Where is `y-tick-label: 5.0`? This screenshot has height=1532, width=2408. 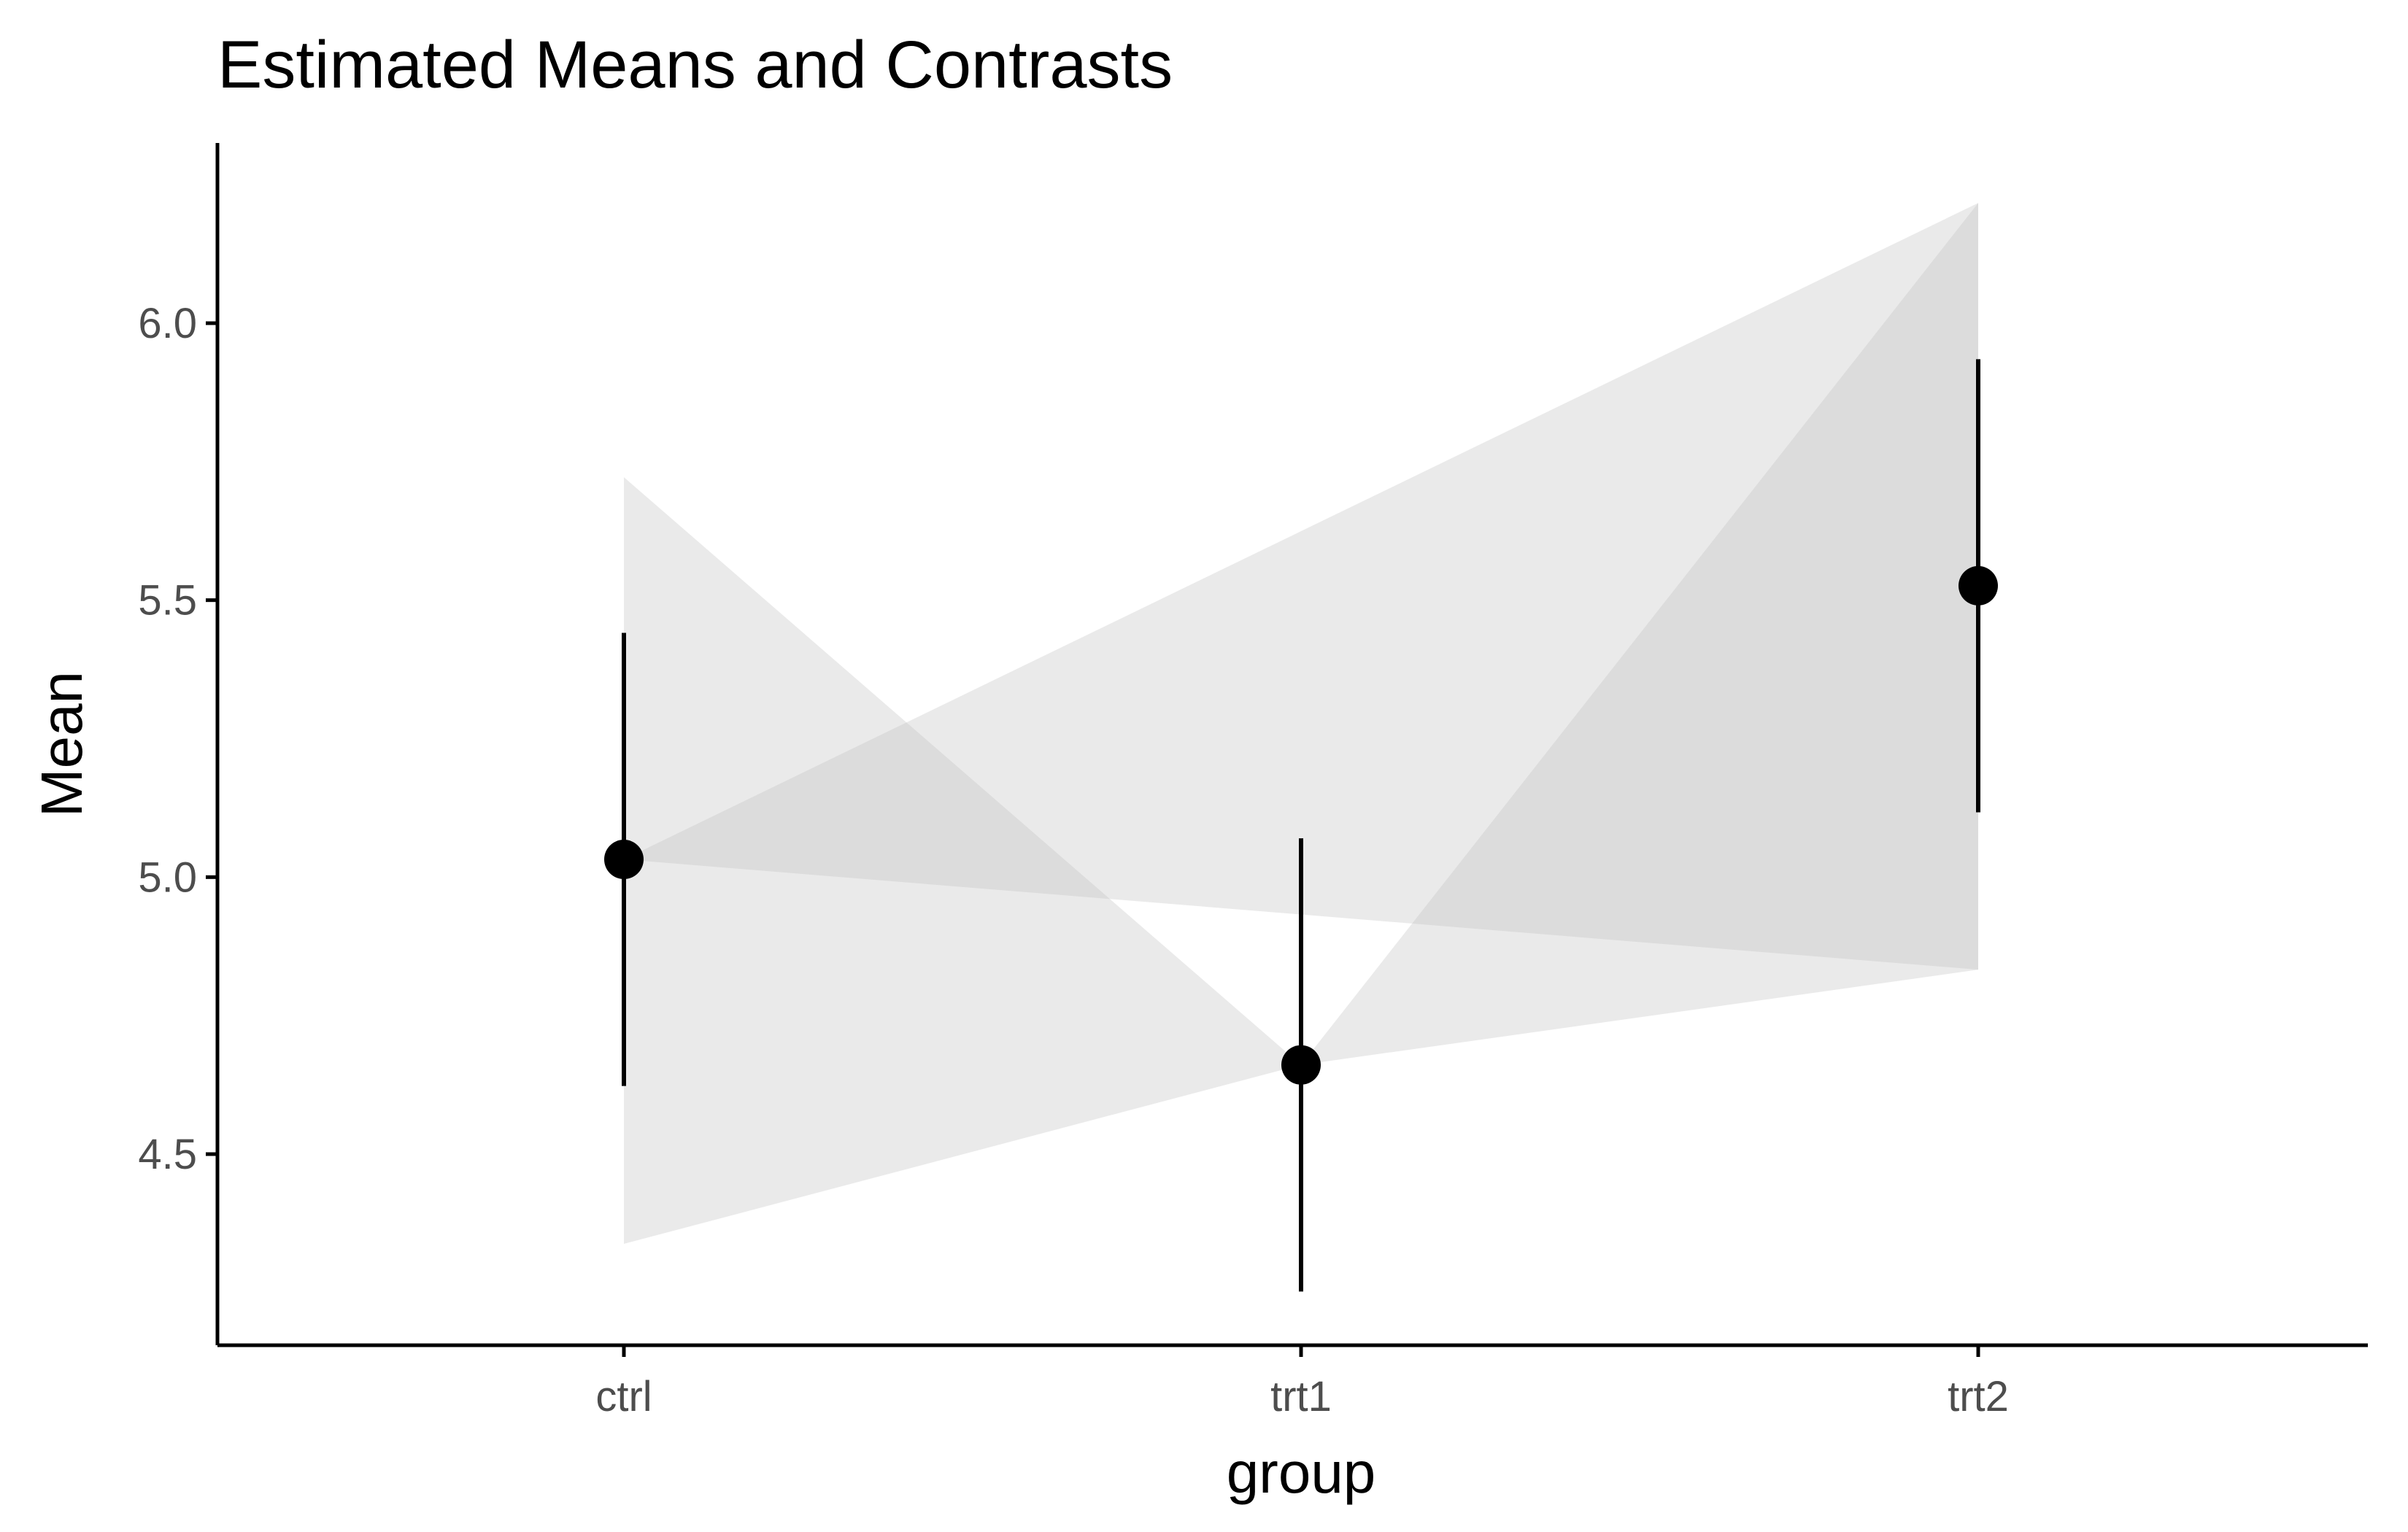 y-tick-label: 5.0 is located at coordinates (167, 878).